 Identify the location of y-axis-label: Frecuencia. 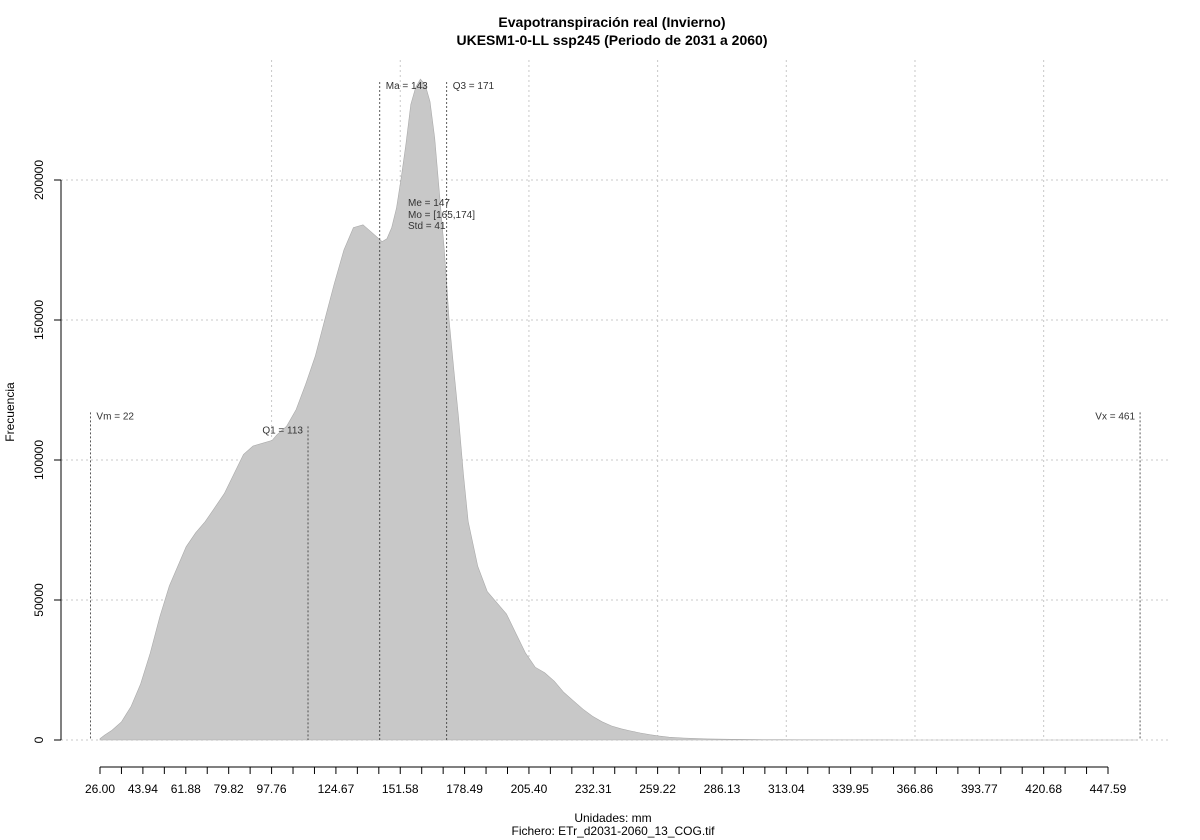
(10, 412).